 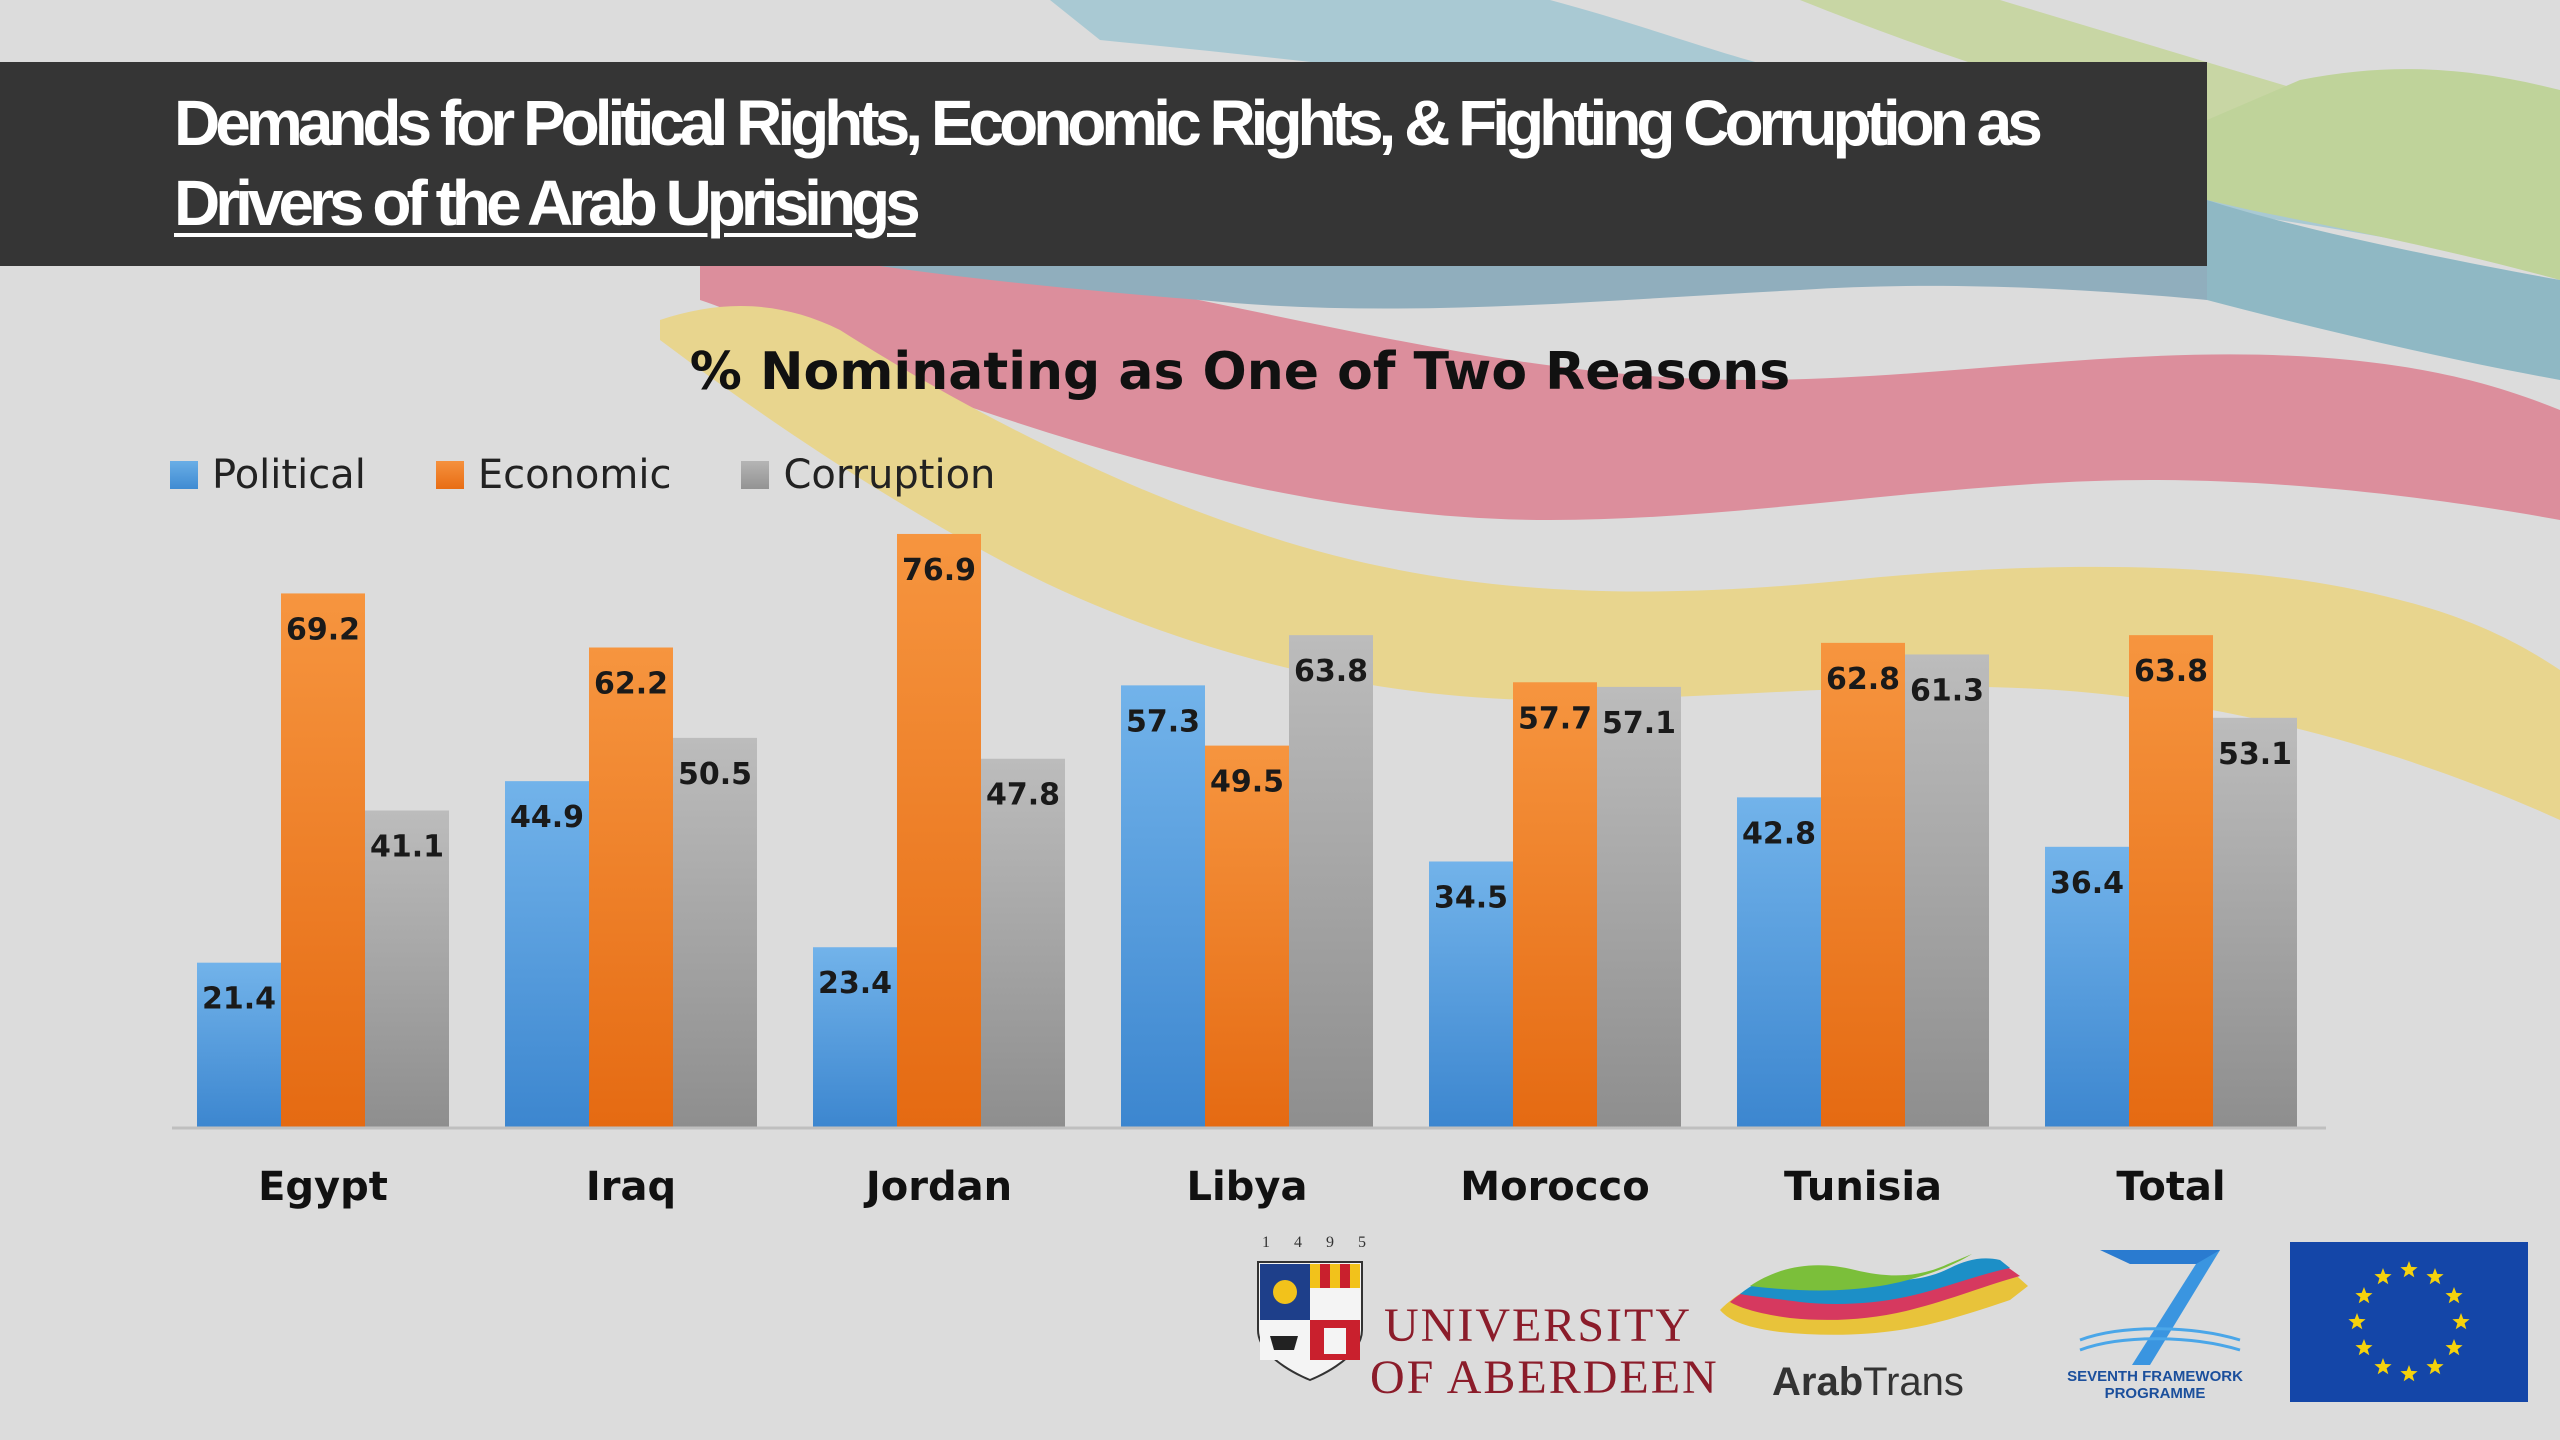 I want to click on bar-political-jordan, so click(x=855, y=1037).